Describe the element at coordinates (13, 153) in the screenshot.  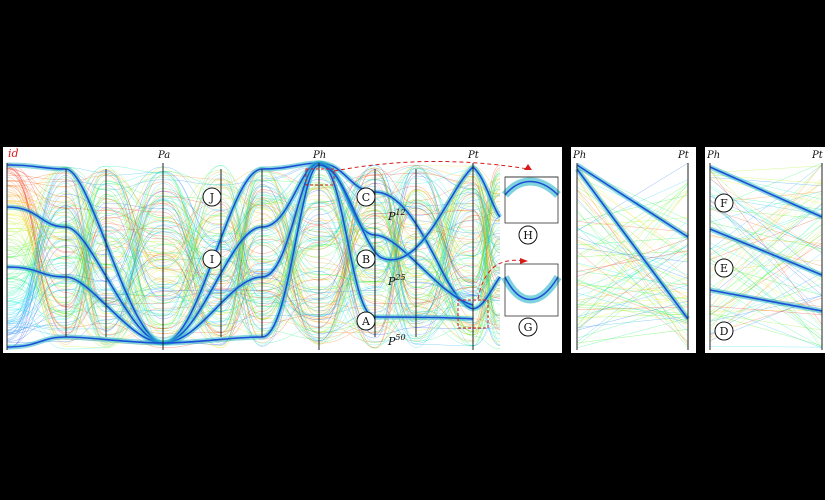
I see `axis-label-id: id` at that location.